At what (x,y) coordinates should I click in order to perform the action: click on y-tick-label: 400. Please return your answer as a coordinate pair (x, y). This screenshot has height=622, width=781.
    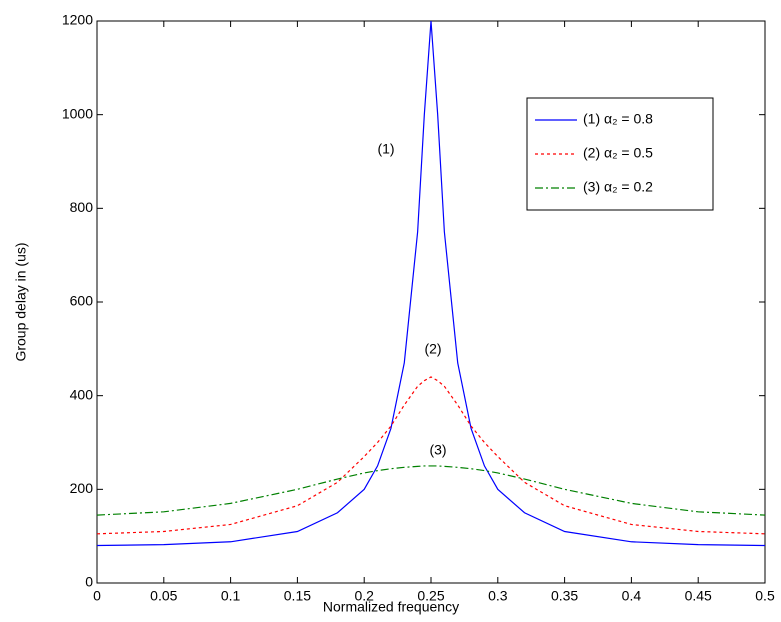
    Looking at the image, I should click on (82, 394).